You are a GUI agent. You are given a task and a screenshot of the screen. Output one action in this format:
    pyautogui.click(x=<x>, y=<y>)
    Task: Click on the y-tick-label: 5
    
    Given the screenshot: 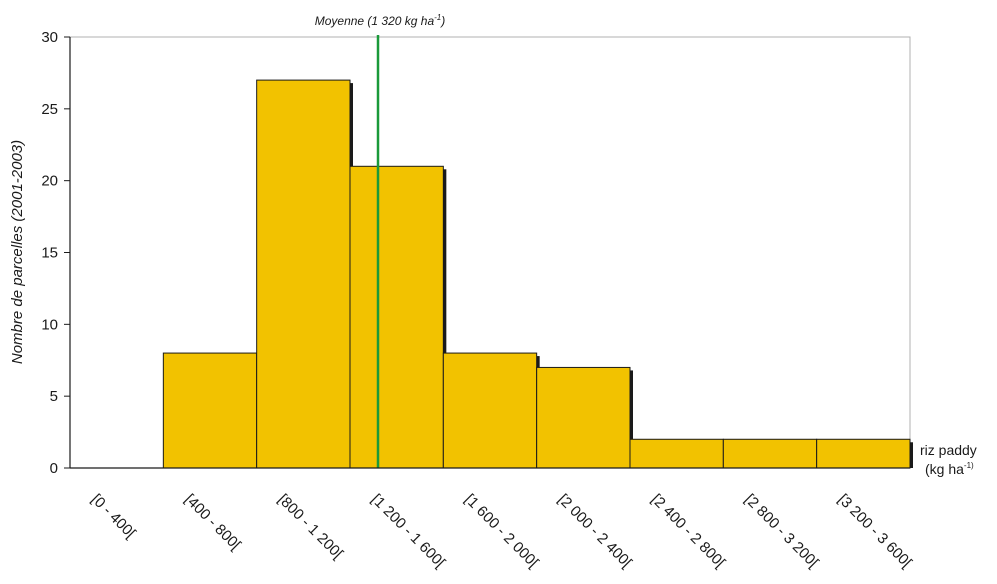 What is the action you would take?
    pyautogui.click(x=54, y=396)
    